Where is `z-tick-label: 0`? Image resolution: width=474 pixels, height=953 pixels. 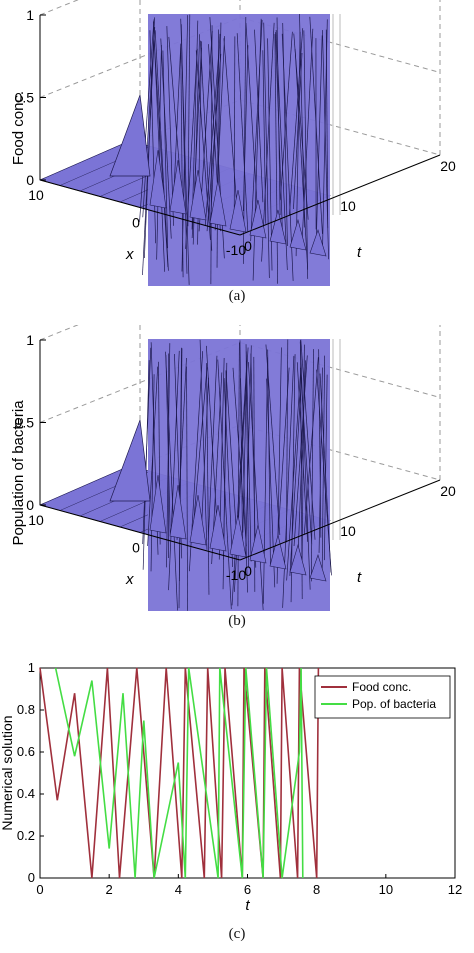
z-tick-label: 0 is located at coordinates (30, 180).